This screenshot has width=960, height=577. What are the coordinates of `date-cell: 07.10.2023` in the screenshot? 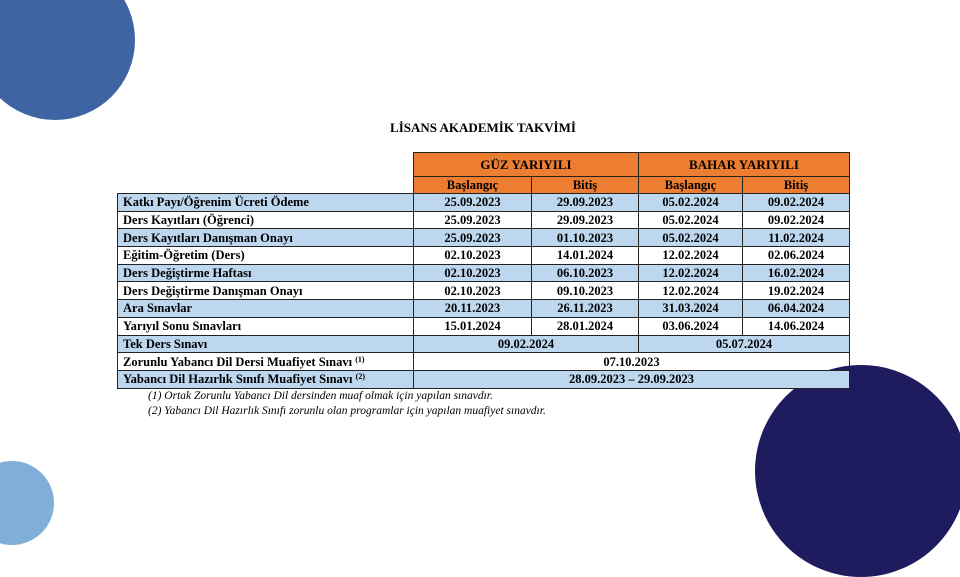 It's located at (631, 361).